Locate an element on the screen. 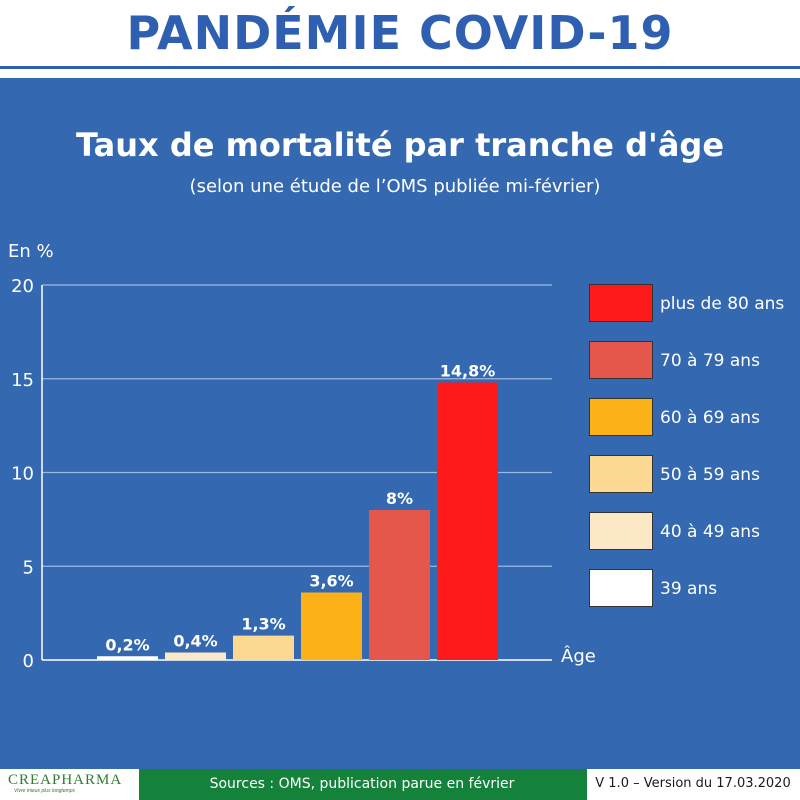  legend-label: 50 à 59 ans is located at coordinates (710, 475).